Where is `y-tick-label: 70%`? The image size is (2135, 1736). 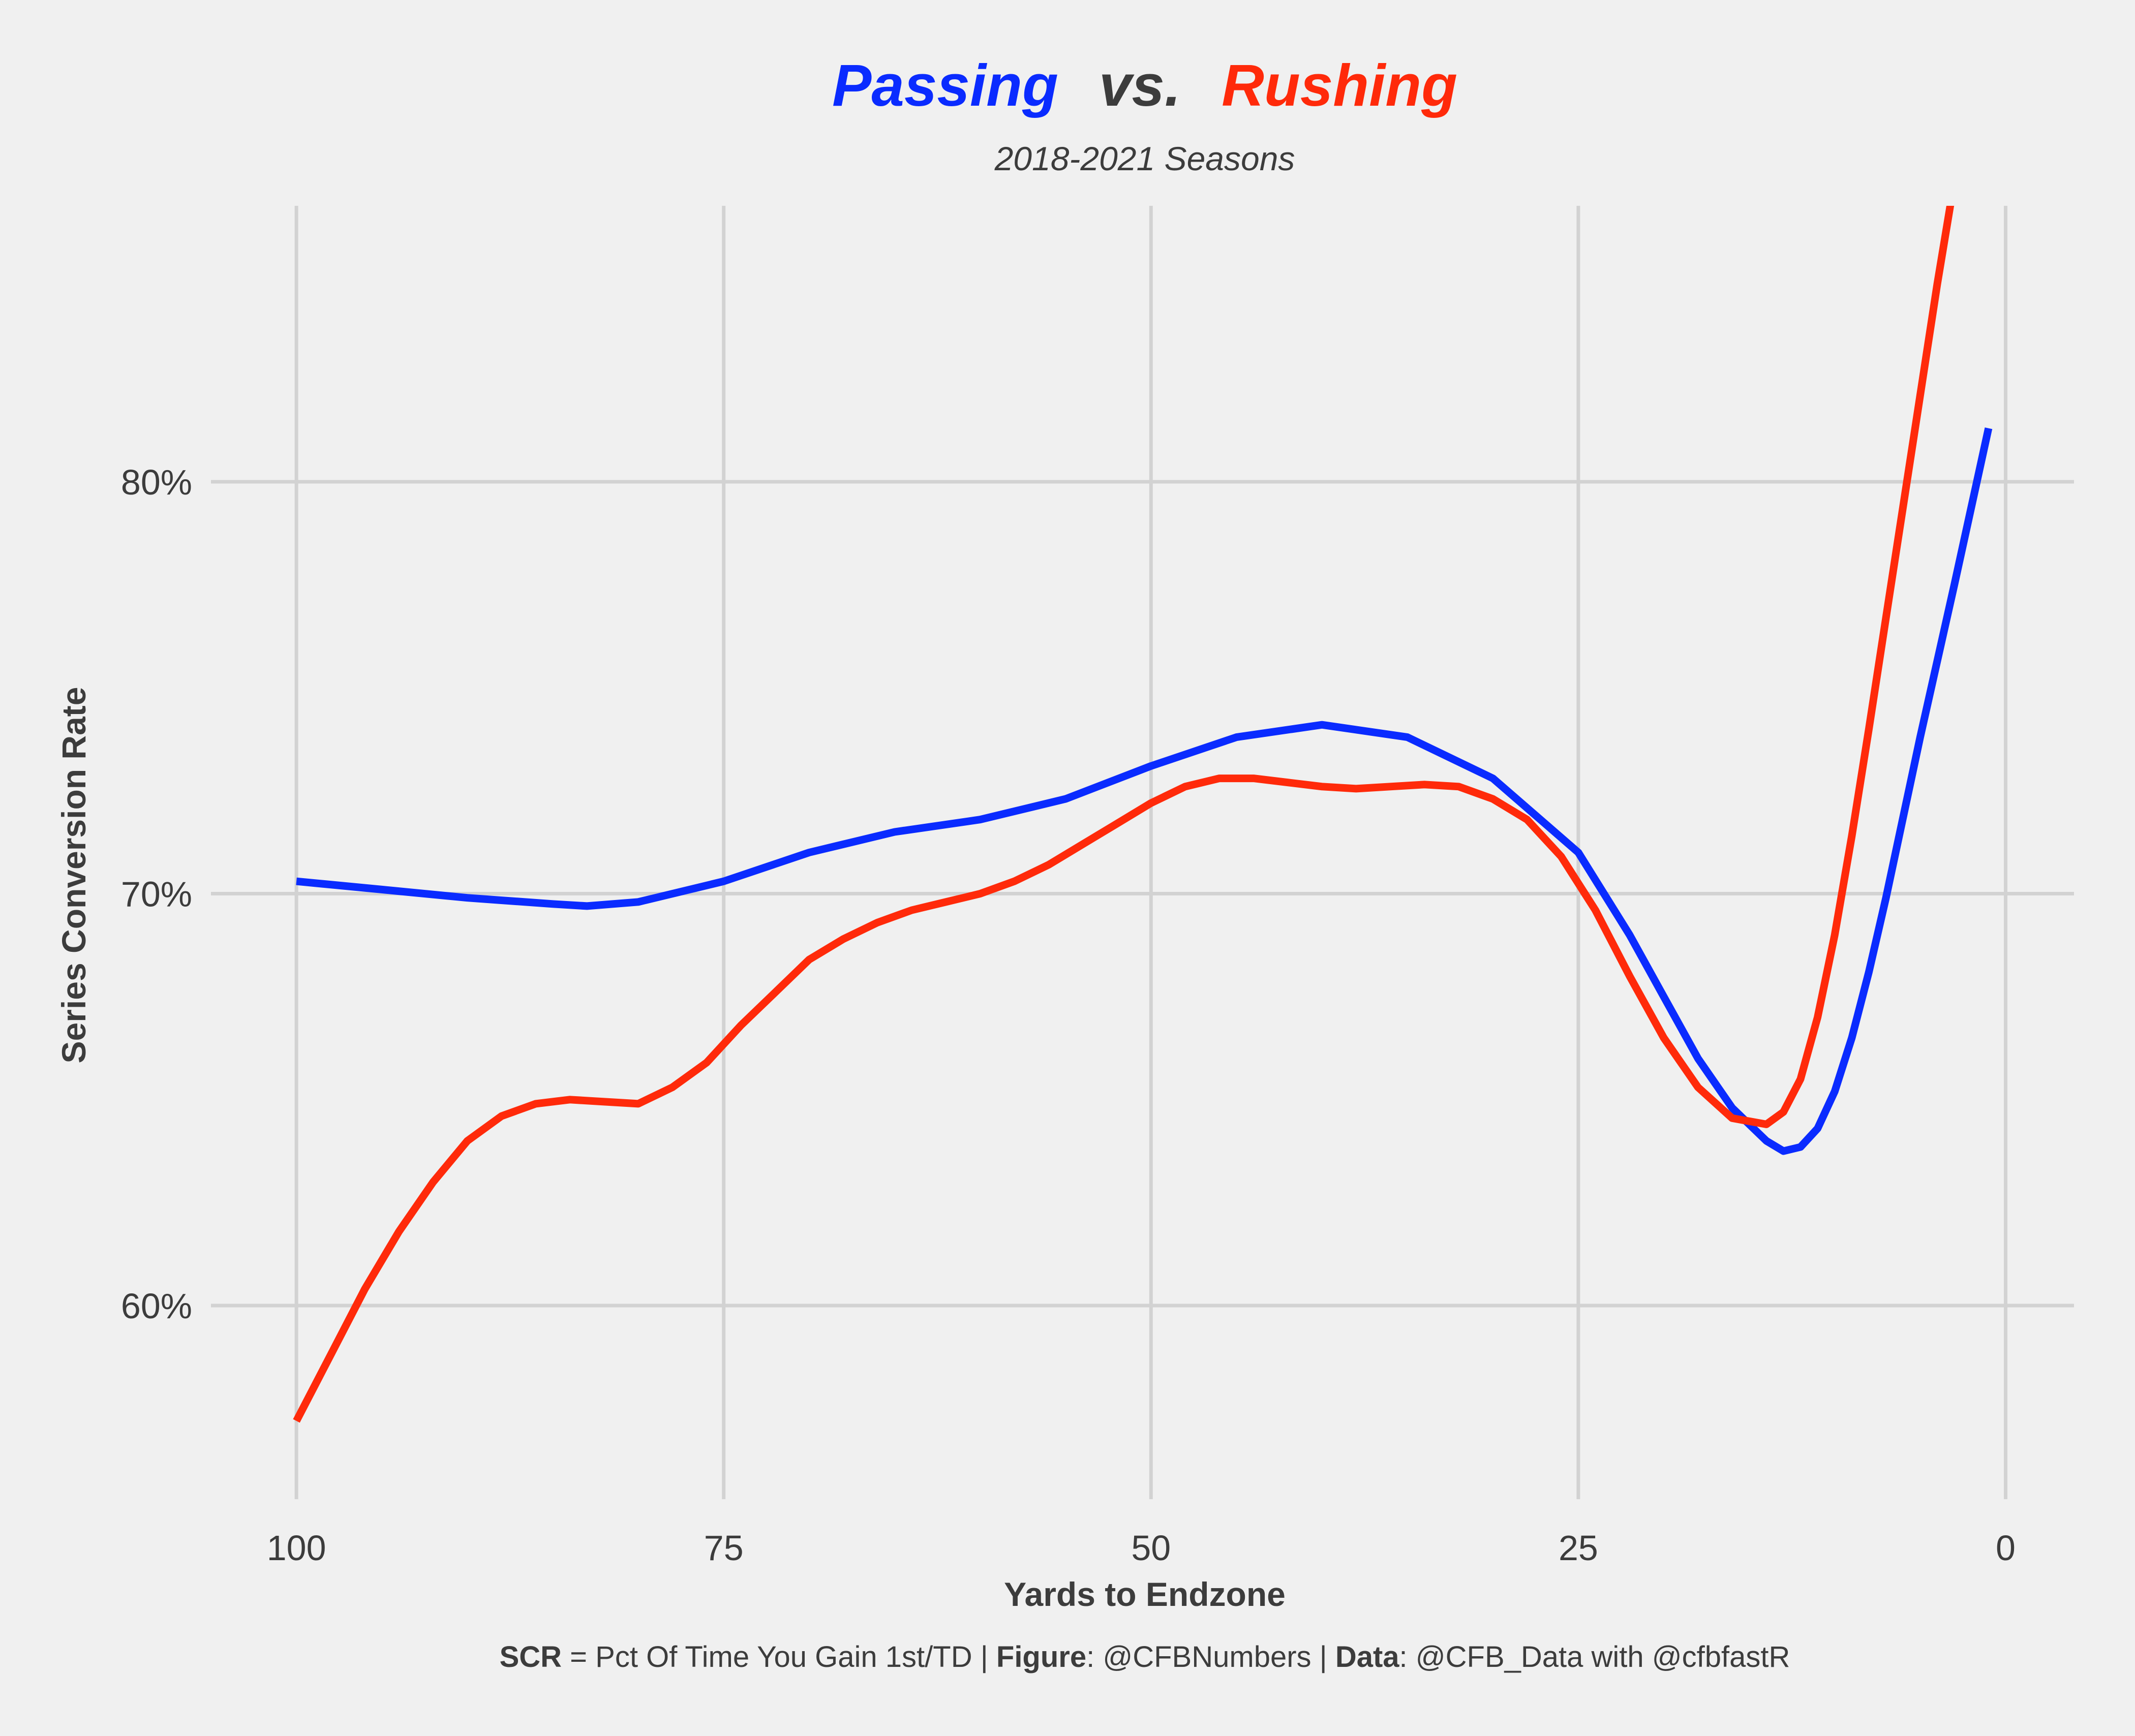 y-tick-label: 70% is located at coordinates (156, 895).